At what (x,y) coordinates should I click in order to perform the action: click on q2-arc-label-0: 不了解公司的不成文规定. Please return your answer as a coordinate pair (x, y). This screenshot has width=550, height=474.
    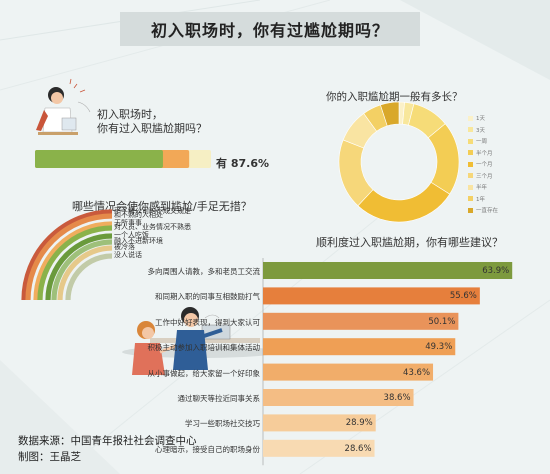
    Looking at the image, I should click on (152, 211).